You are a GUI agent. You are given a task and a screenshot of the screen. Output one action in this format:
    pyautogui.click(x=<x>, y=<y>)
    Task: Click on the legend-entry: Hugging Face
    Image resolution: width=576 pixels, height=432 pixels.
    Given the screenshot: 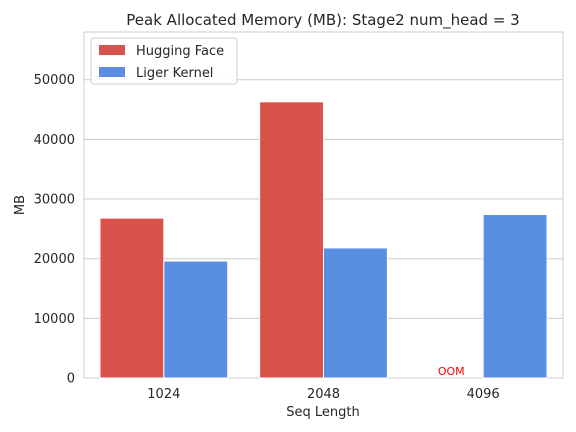 What is the action you would take?
    pyautogui.click(x=180, y=51)
    